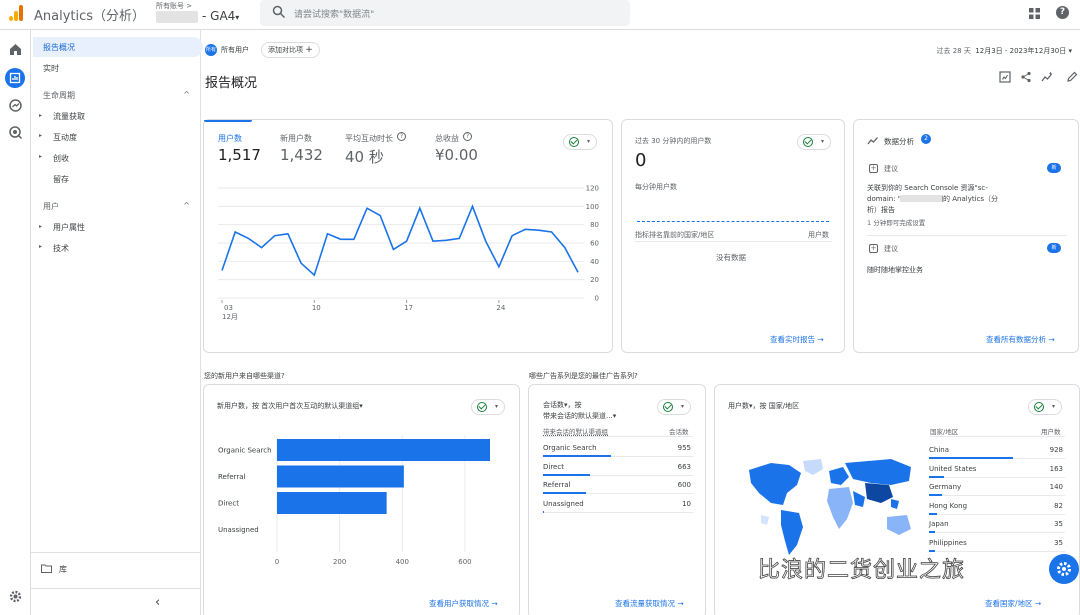 This screenshot has width=1080, height=615. I want to click on country-row-value: 163, so click(1056, 468).